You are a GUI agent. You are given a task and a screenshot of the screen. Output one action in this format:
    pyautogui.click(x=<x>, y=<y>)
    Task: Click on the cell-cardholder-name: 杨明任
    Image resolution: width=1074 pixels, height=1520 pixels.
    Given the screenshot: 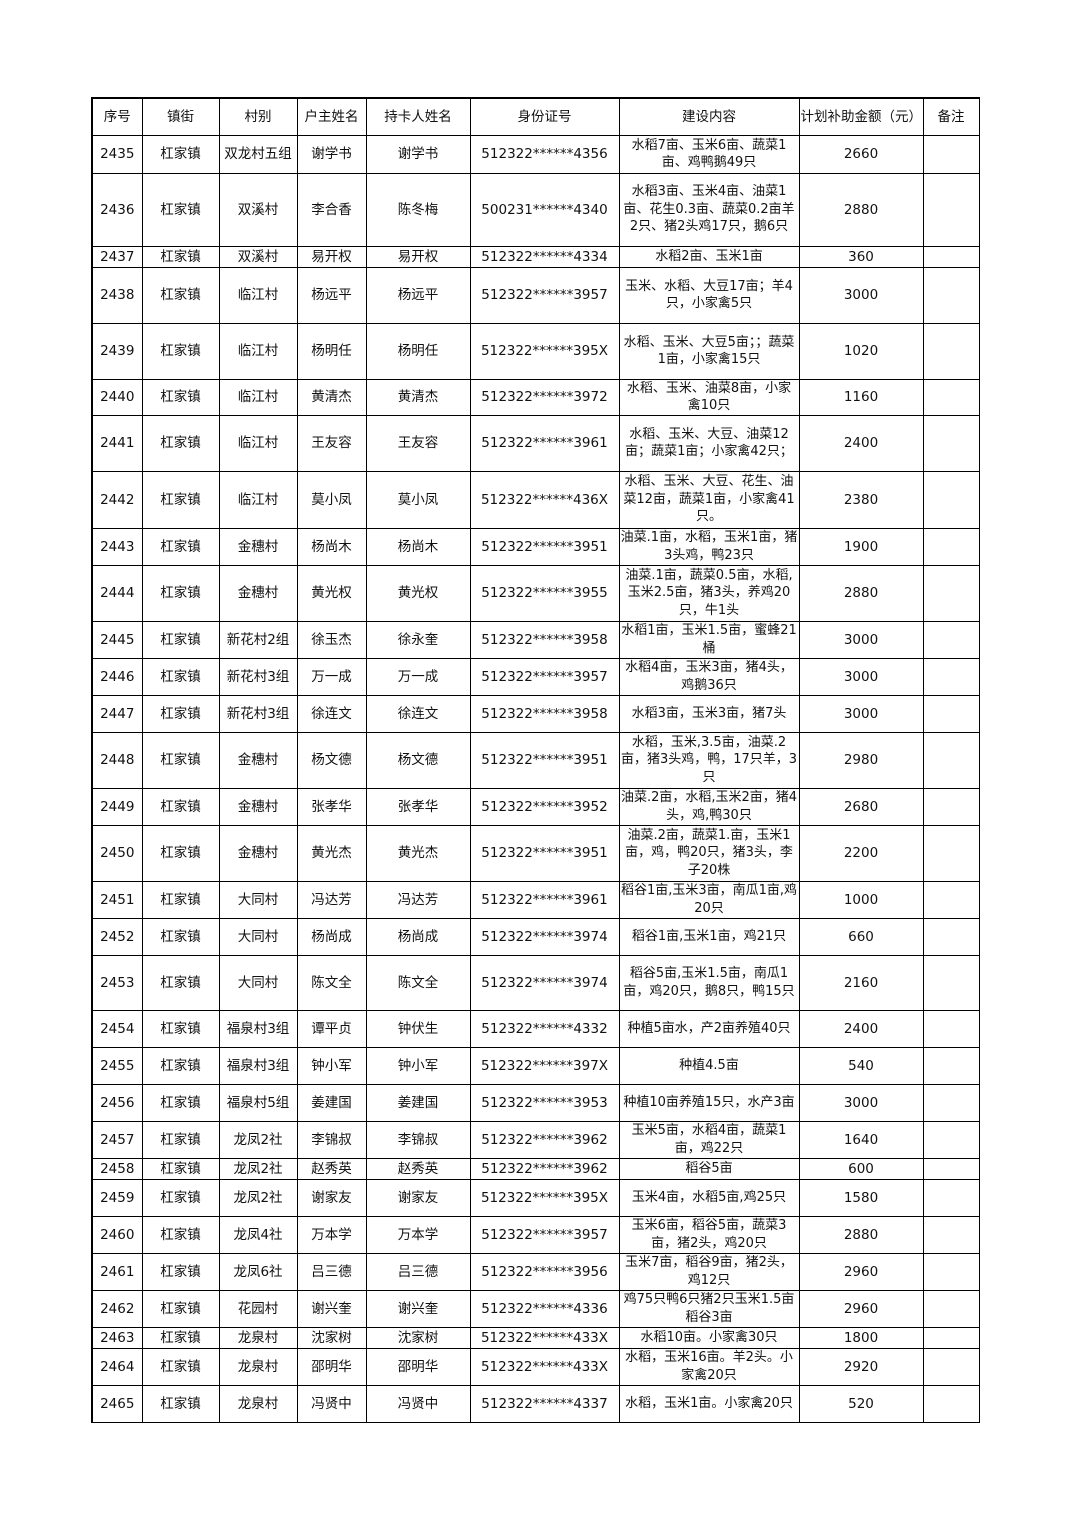 What is the action you would take?
    pyautogui.click(x=418, y=351)
    